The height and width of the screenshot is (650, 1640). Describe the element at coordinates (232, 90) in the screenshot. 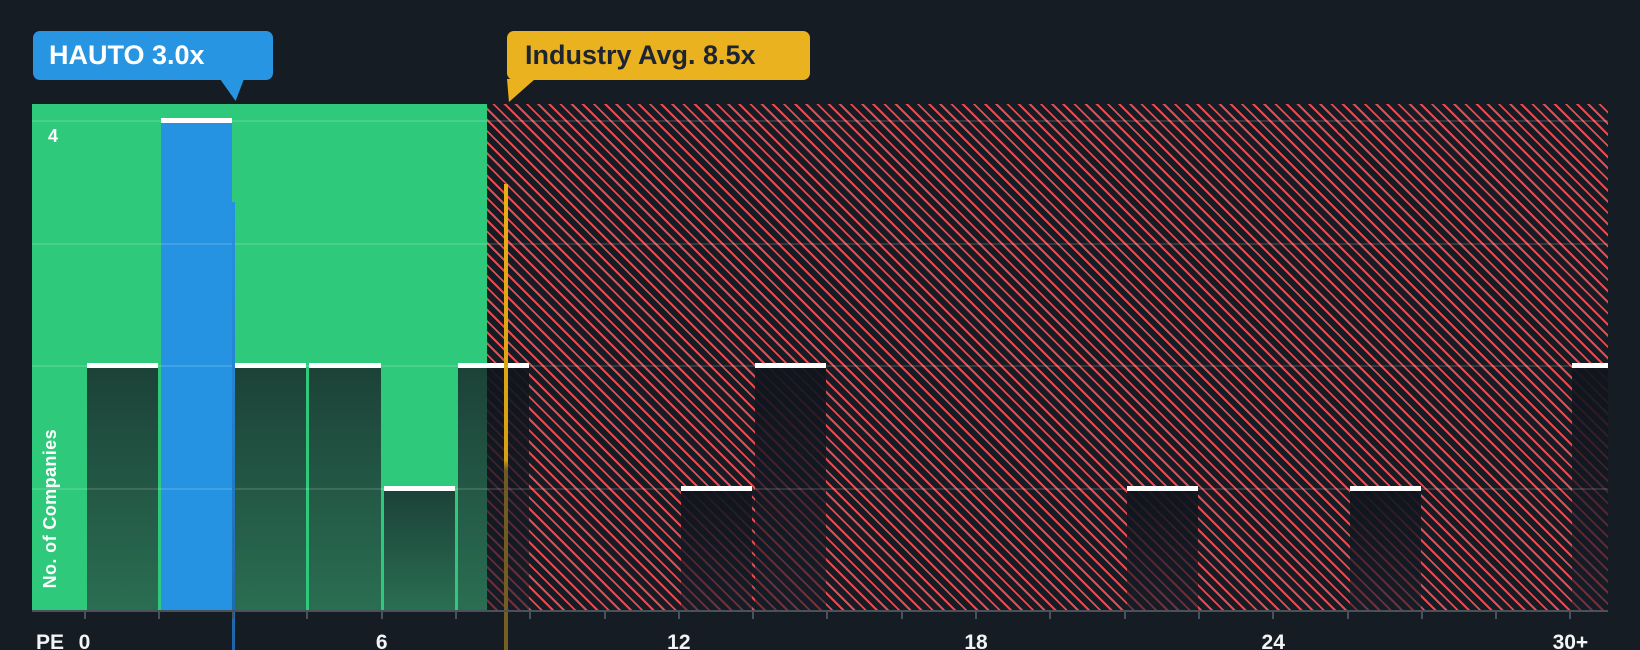

I see `company-callout-pointer` at that location.